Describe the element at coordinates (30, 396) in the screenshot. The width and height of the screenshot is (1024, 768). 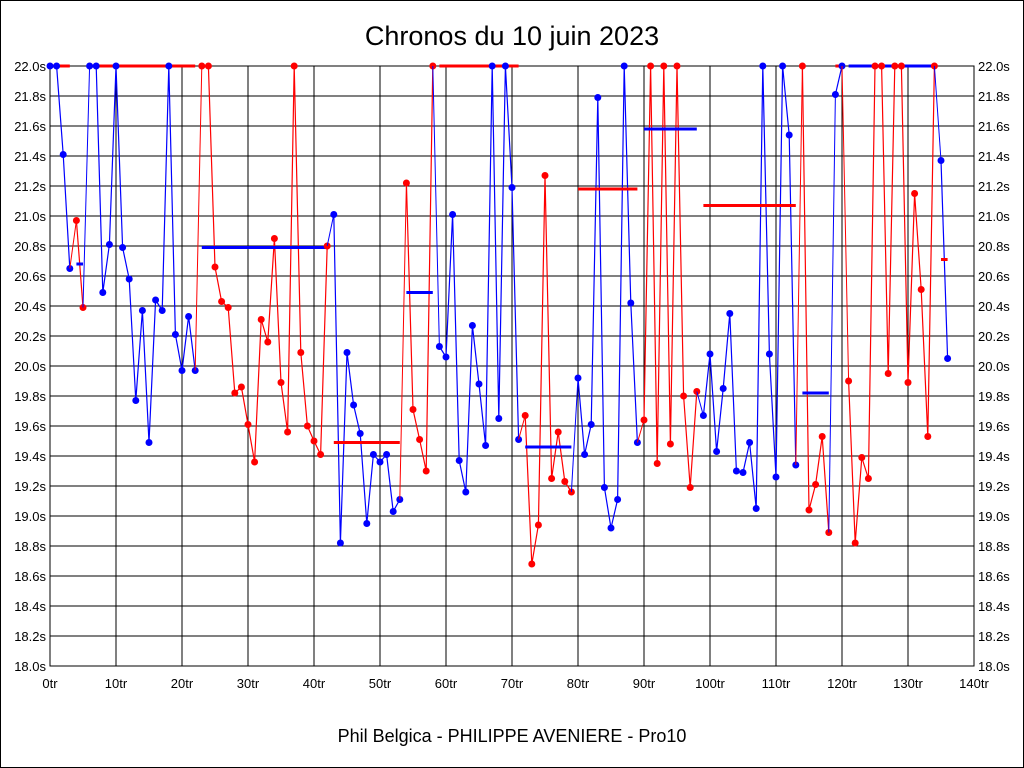
I see `y-tick-label: 19.8s` at that location.